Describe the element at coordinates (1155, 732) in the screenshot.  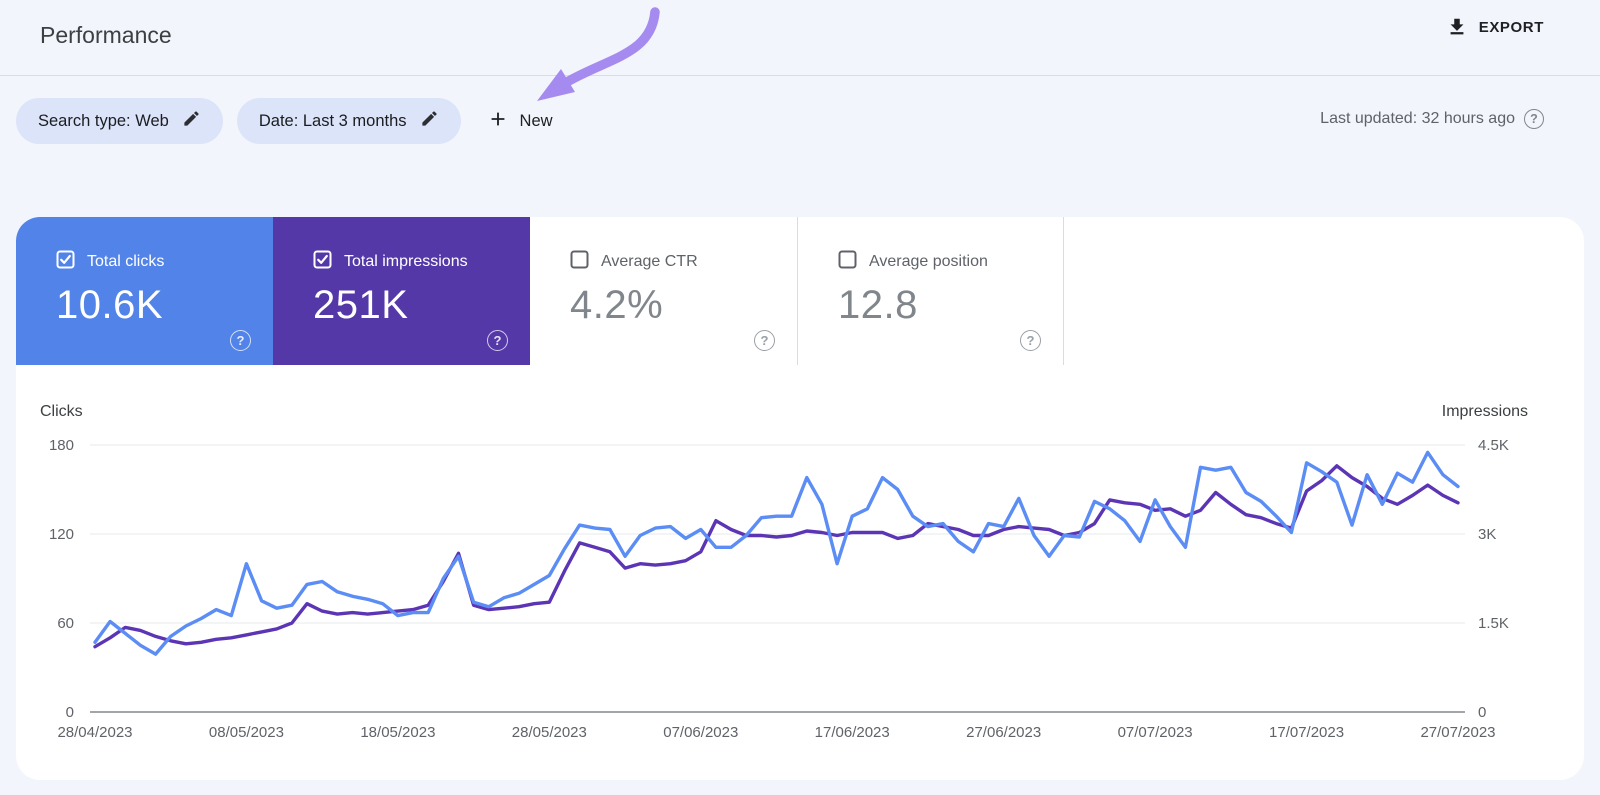
I see `x-axis-tick: 07/07/2023` at that location.